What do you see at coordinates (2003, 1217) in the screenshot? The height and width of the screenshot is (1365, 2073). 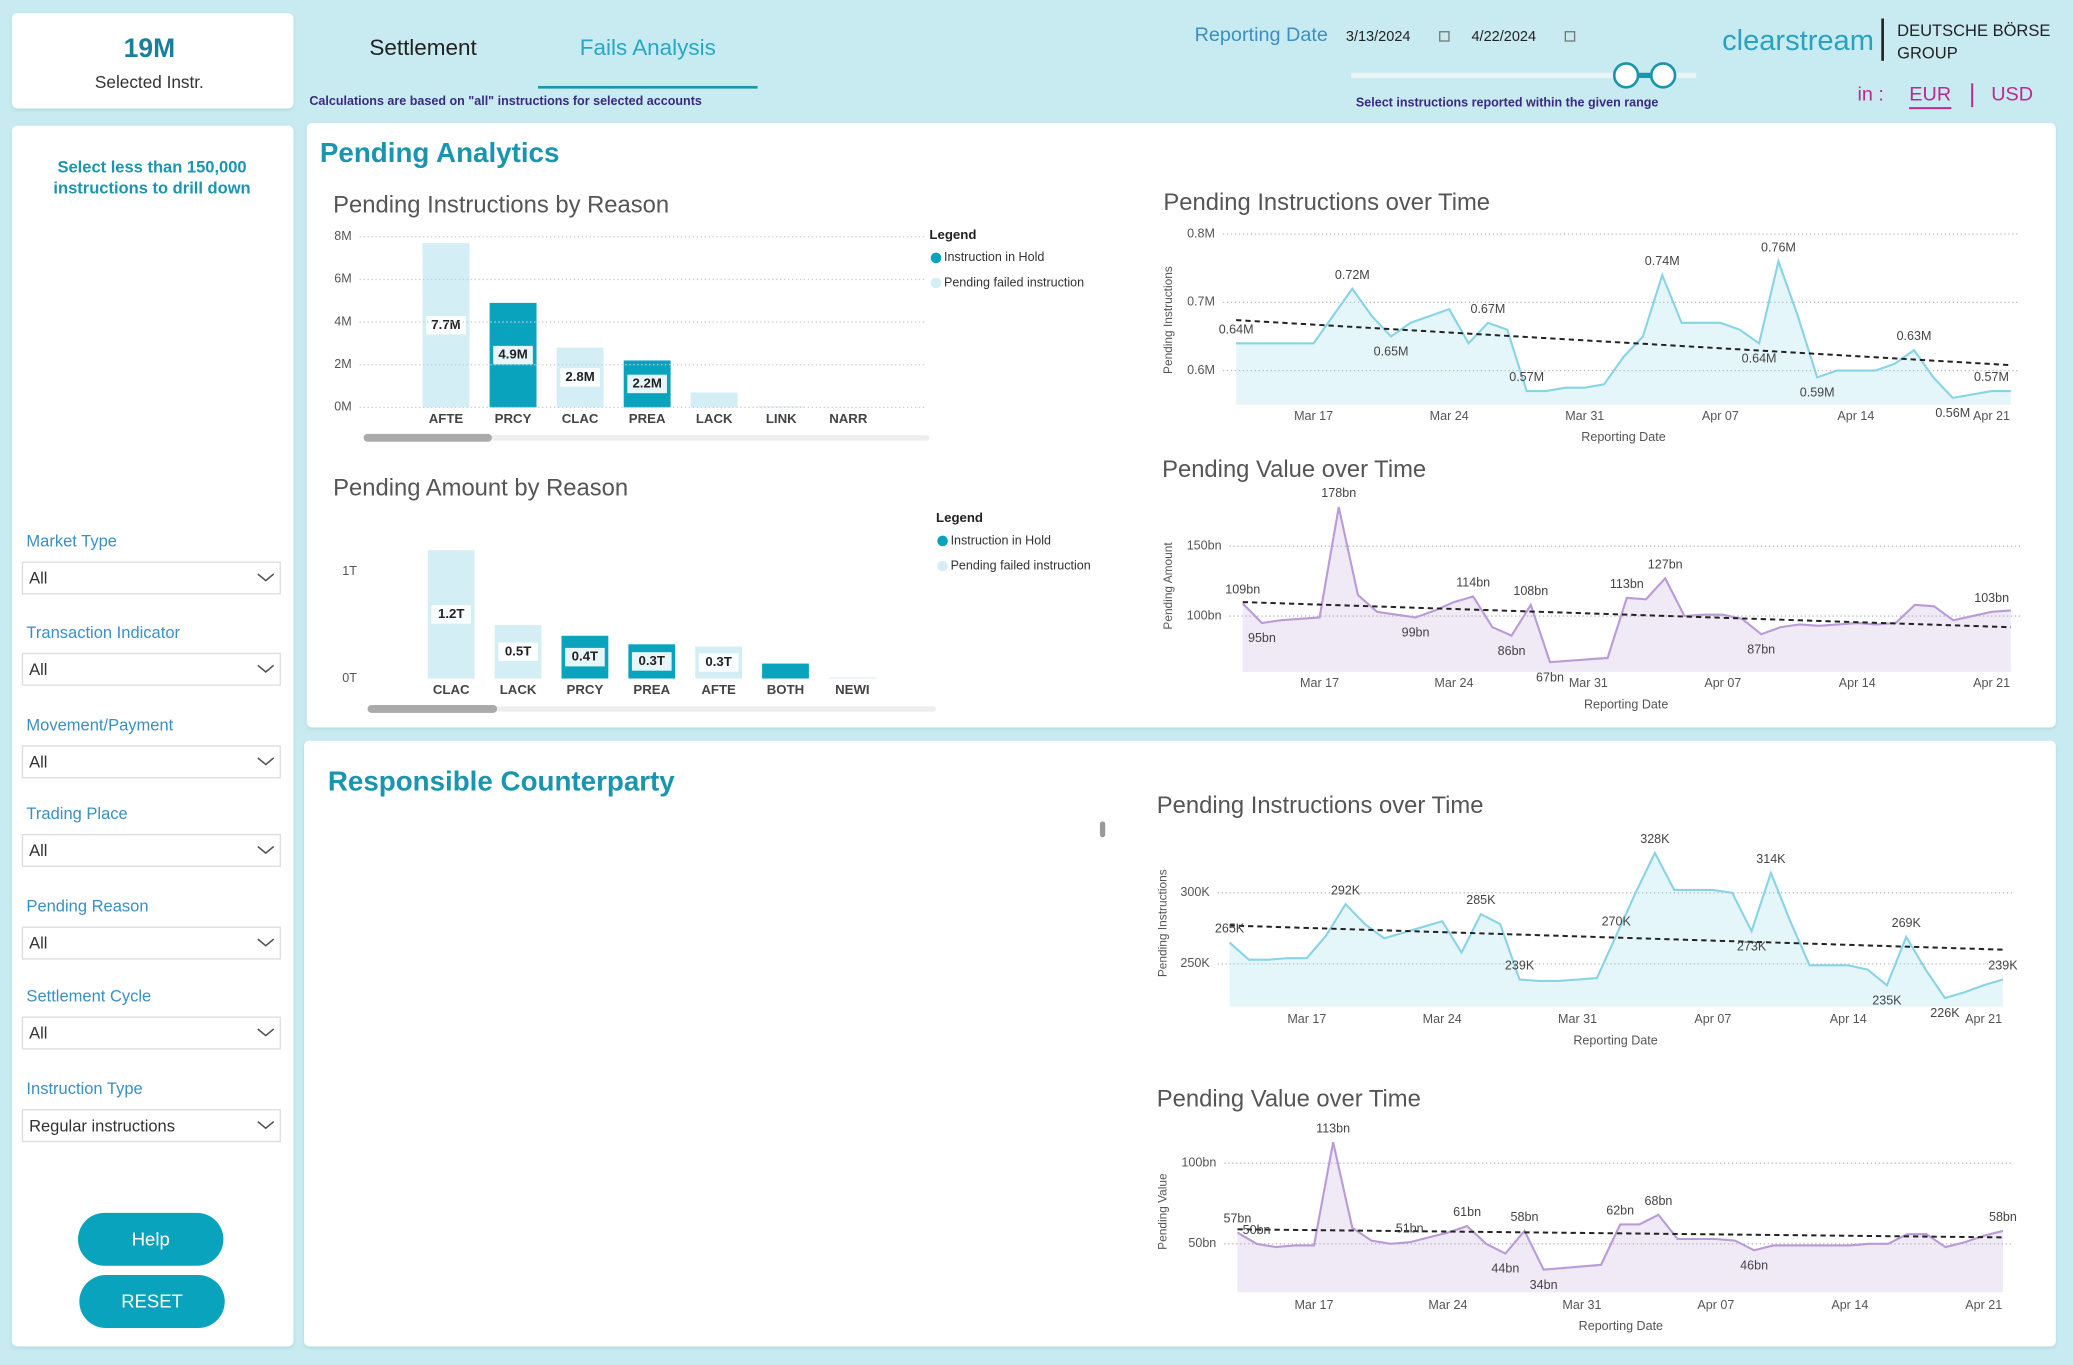 I see `data-label: 58bn` at bounding box center [2003, 1217].